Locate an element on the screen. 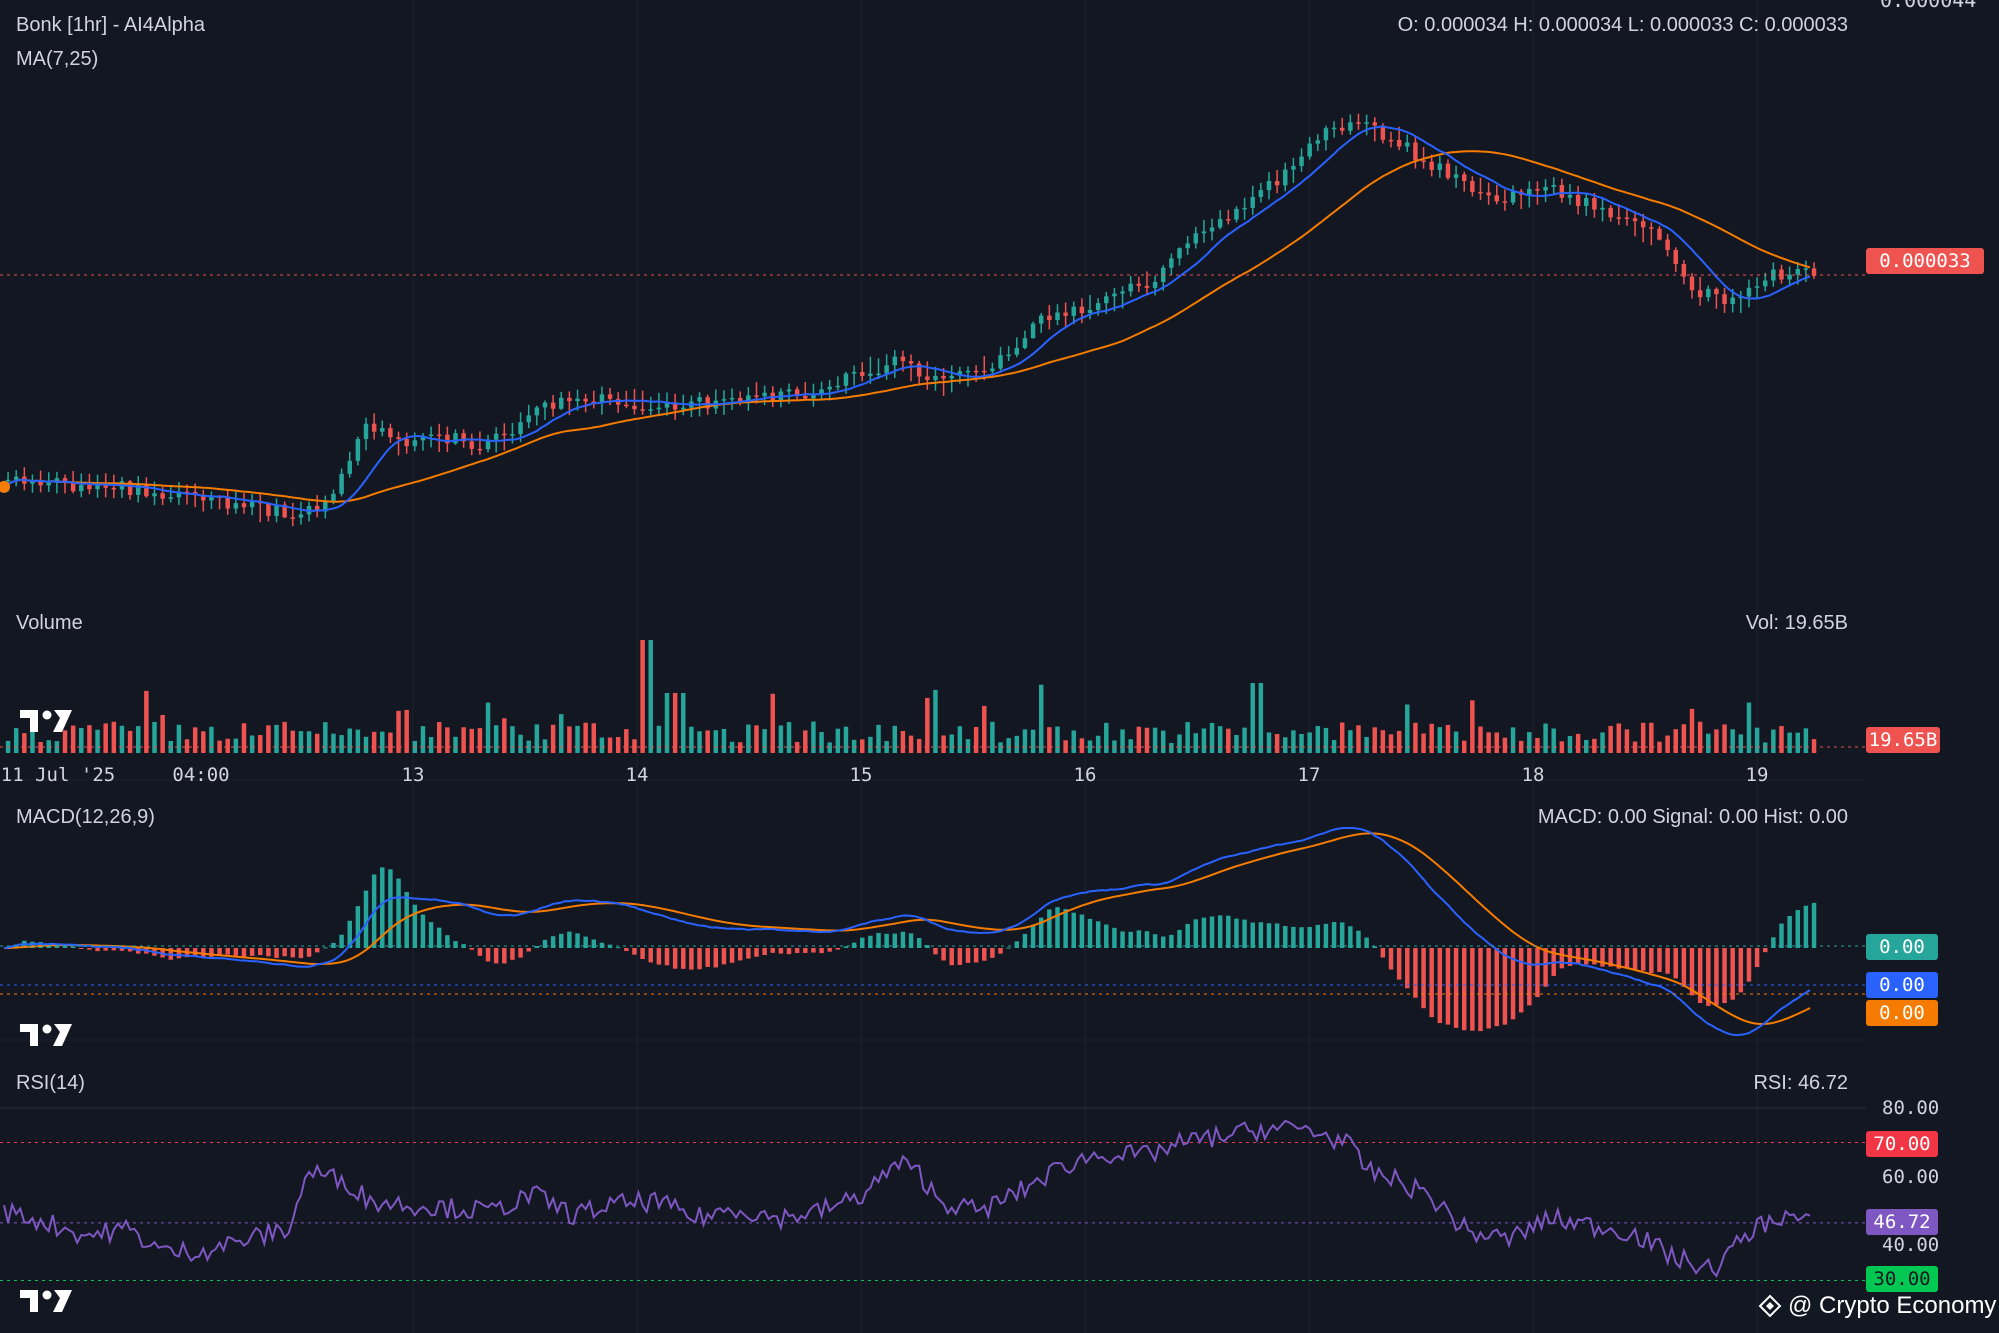  rsi-pane is located at coordinates (933, 1194).